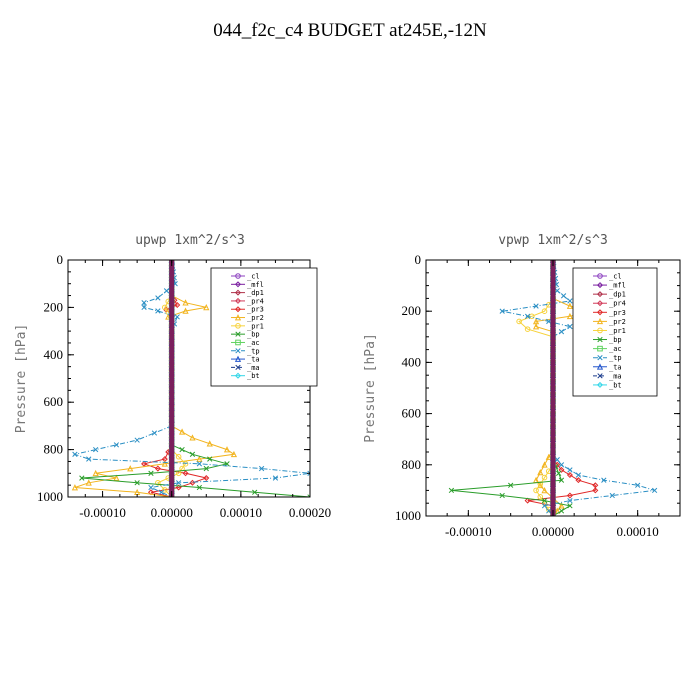 The height and width of the screenshot is (700, 700). Describe the element at coordinates (553, 531) in the screenshot. I see `x-tick-label: 0.00000` at that location.